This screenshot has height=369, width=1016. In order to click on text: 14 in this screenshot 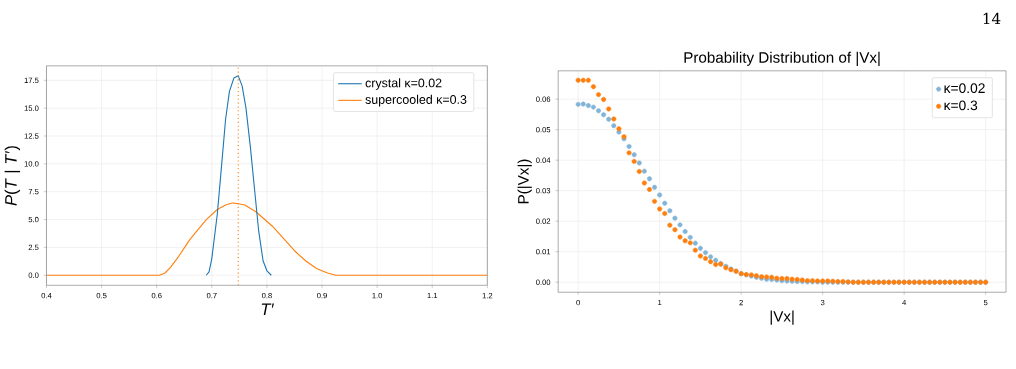, I will do `click(992, 18)`.